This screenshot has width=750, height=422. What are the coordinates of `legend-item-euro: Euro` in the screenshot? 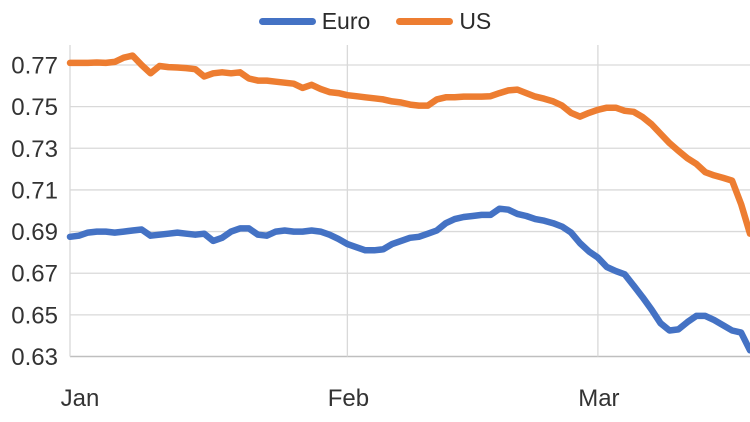 It's located at (314, 21).